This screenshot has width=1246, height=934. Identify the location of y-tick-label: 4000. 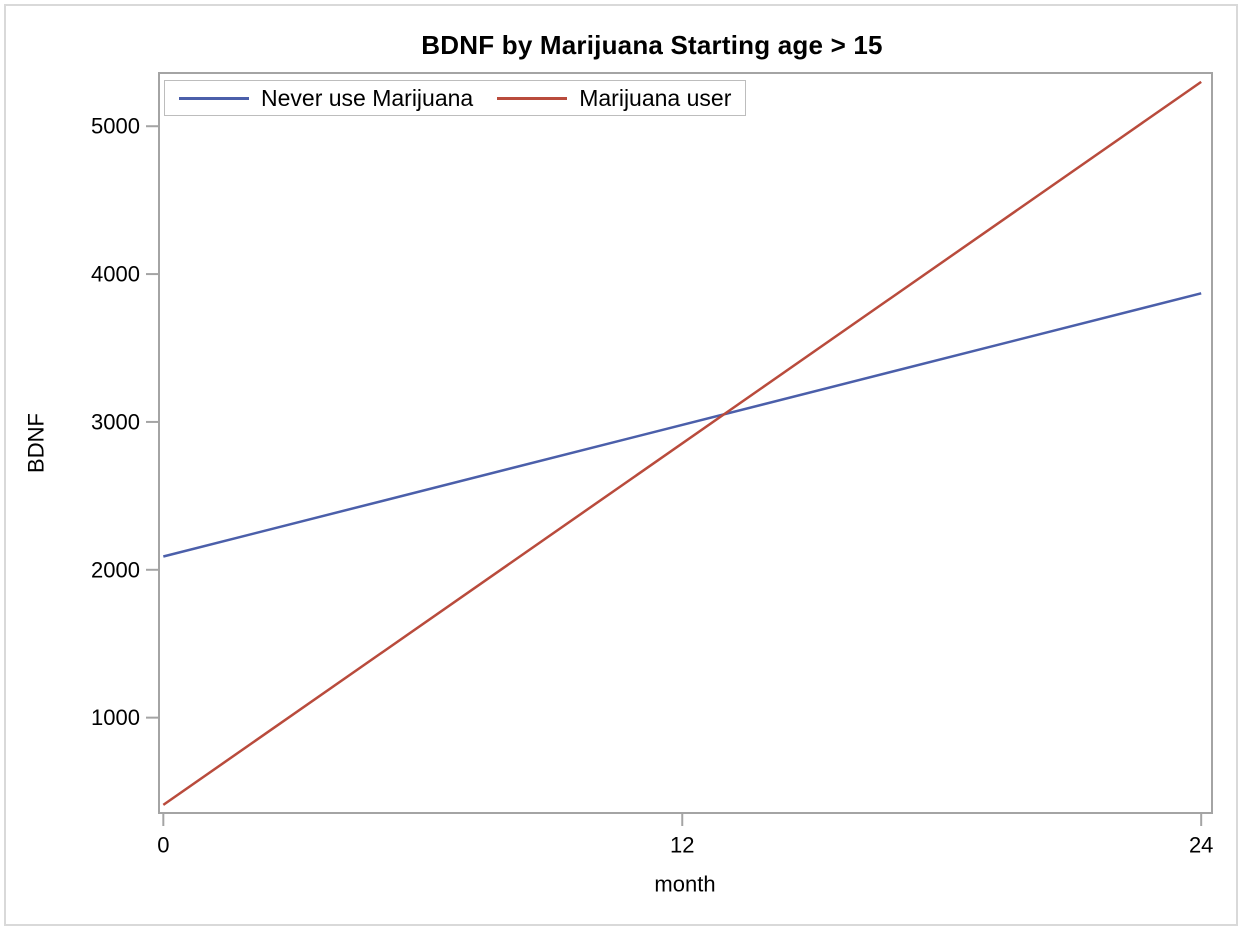
(115, 274).